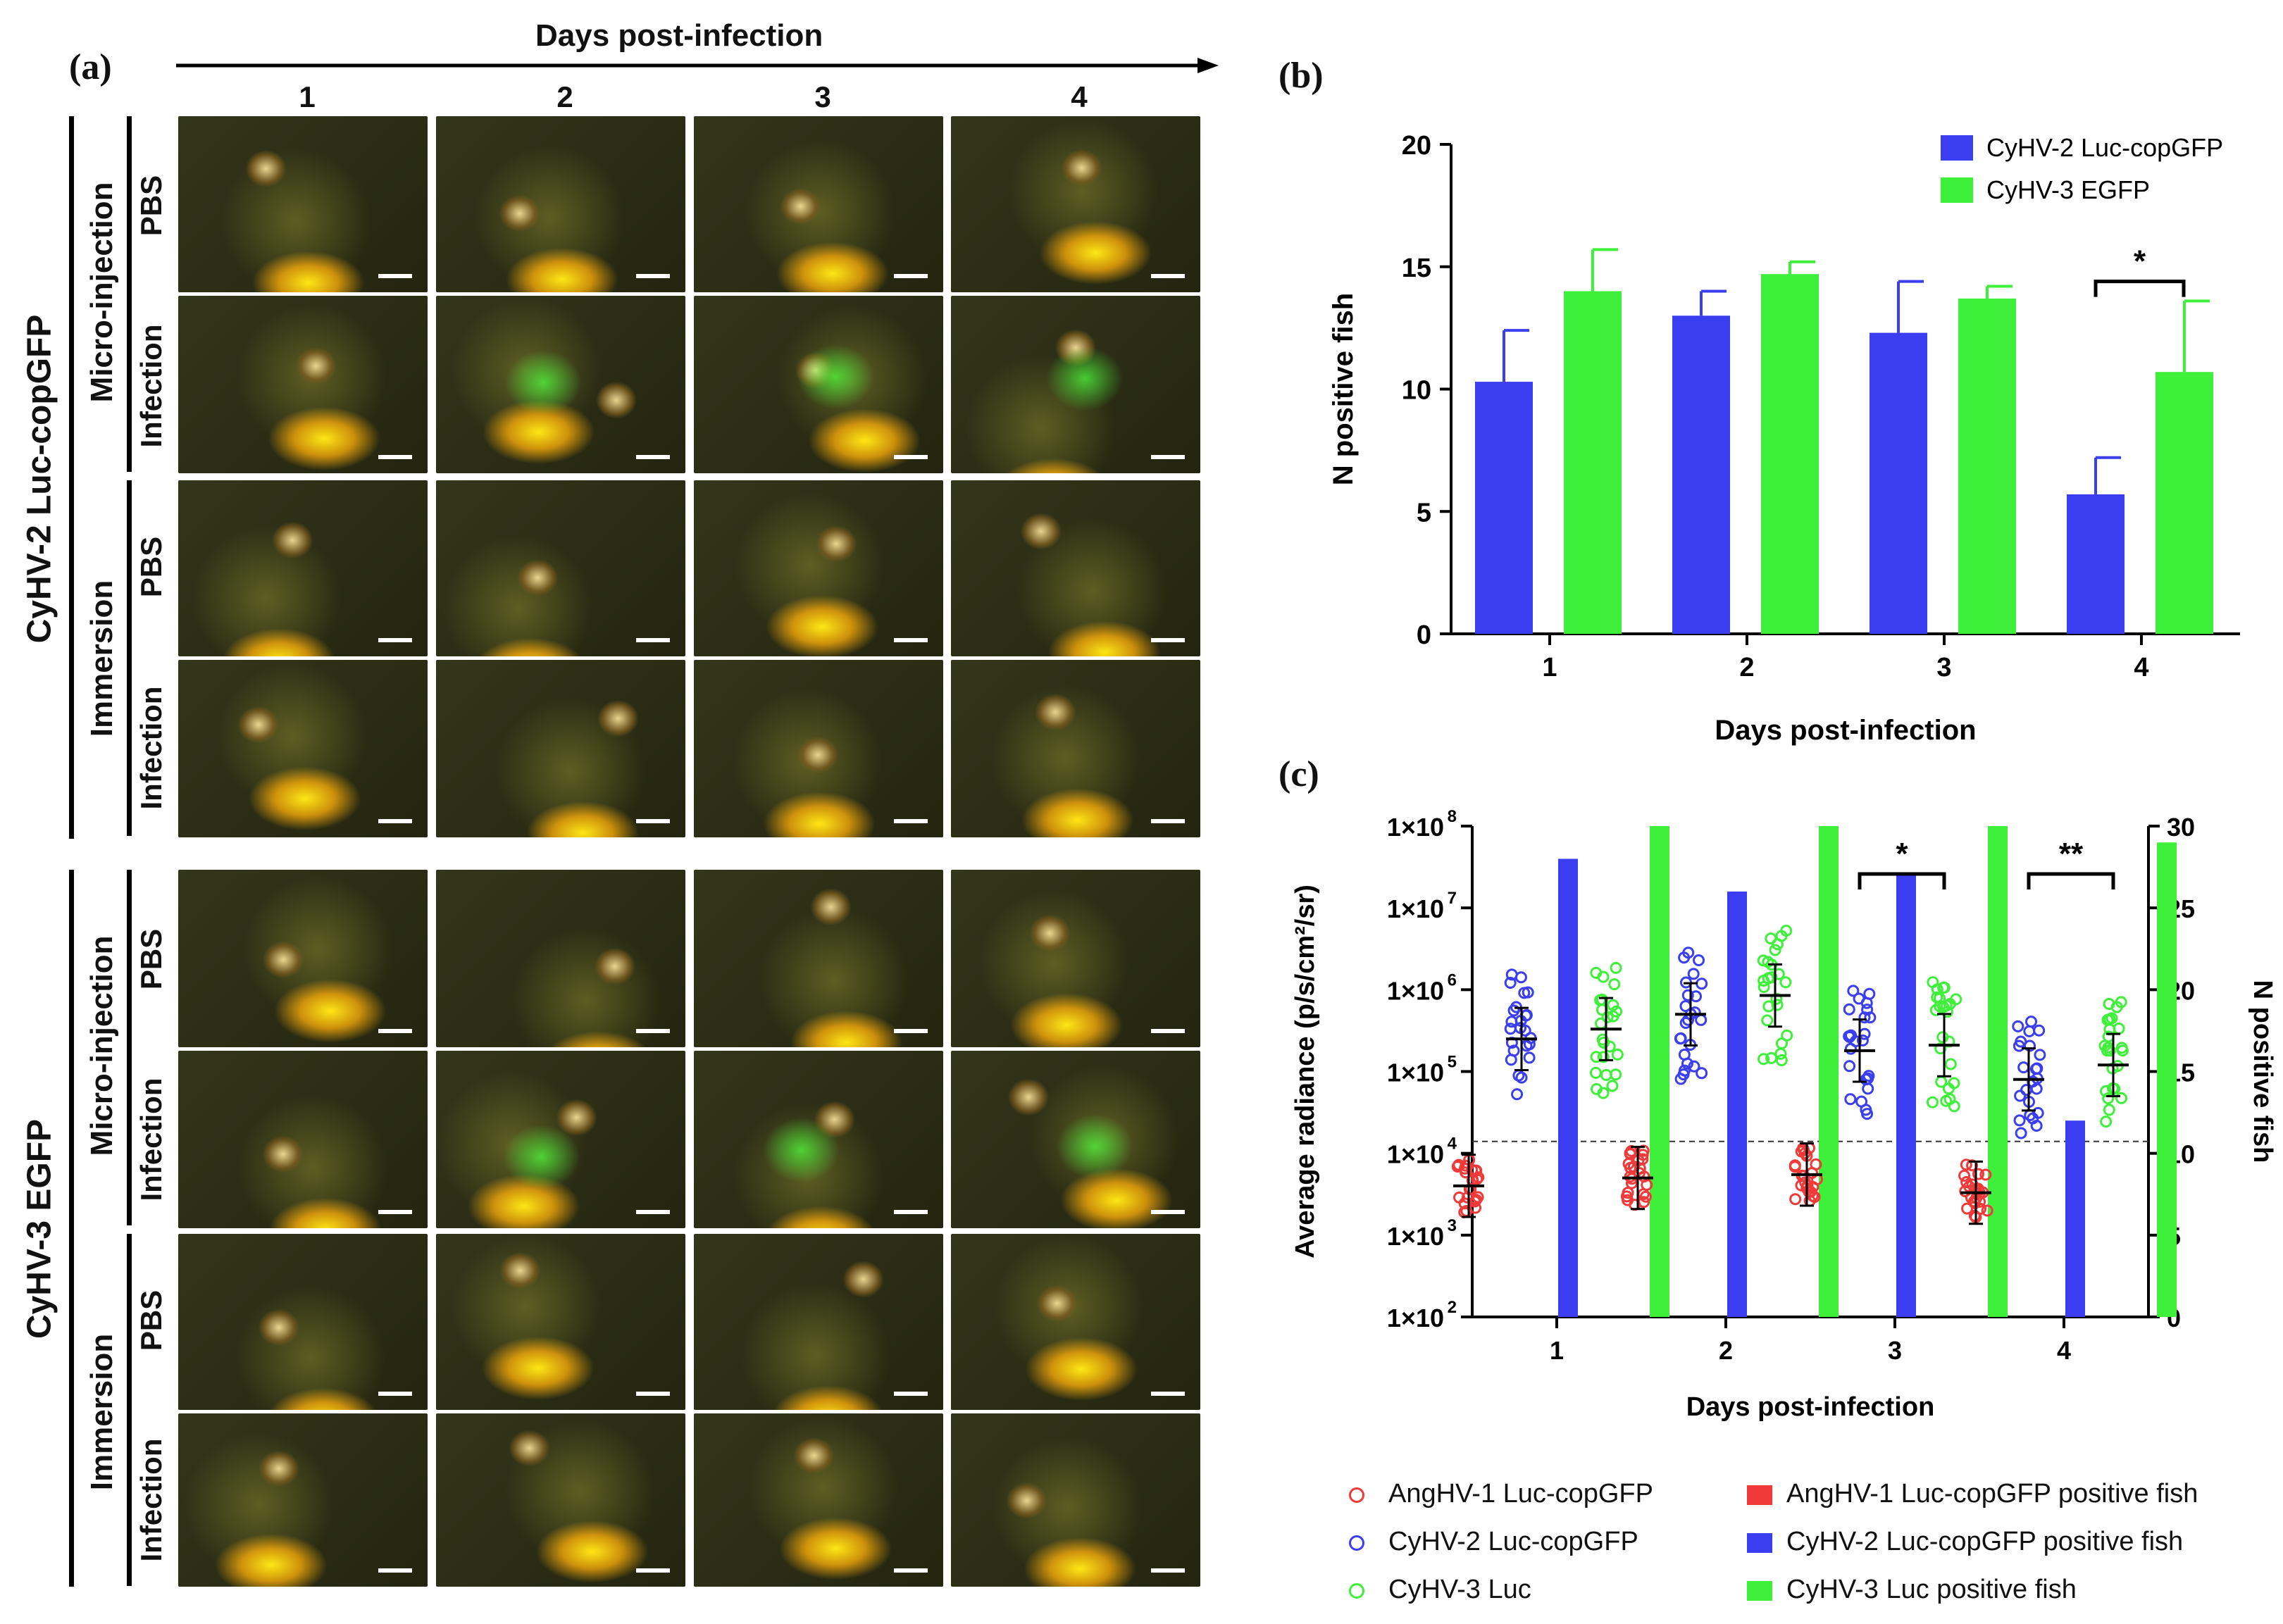 This screenshot has height=1624, width=2283. What do you see at coordinates (1301, 76) in the screenshot?
I see `panel-b-label: (b)` at bounding box center [1301, 76].